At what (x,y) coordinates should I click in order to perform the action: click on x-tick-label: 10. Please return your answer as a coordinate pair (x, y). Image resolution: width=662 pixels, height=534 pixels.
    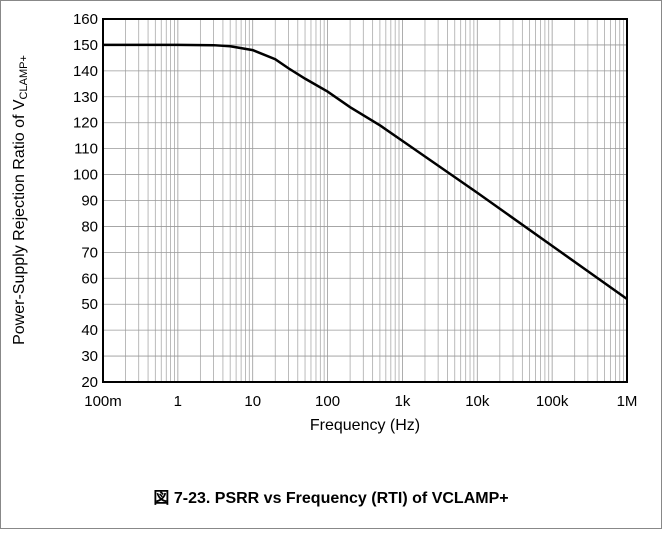
    Looking at the image, I should click on (252, 401).